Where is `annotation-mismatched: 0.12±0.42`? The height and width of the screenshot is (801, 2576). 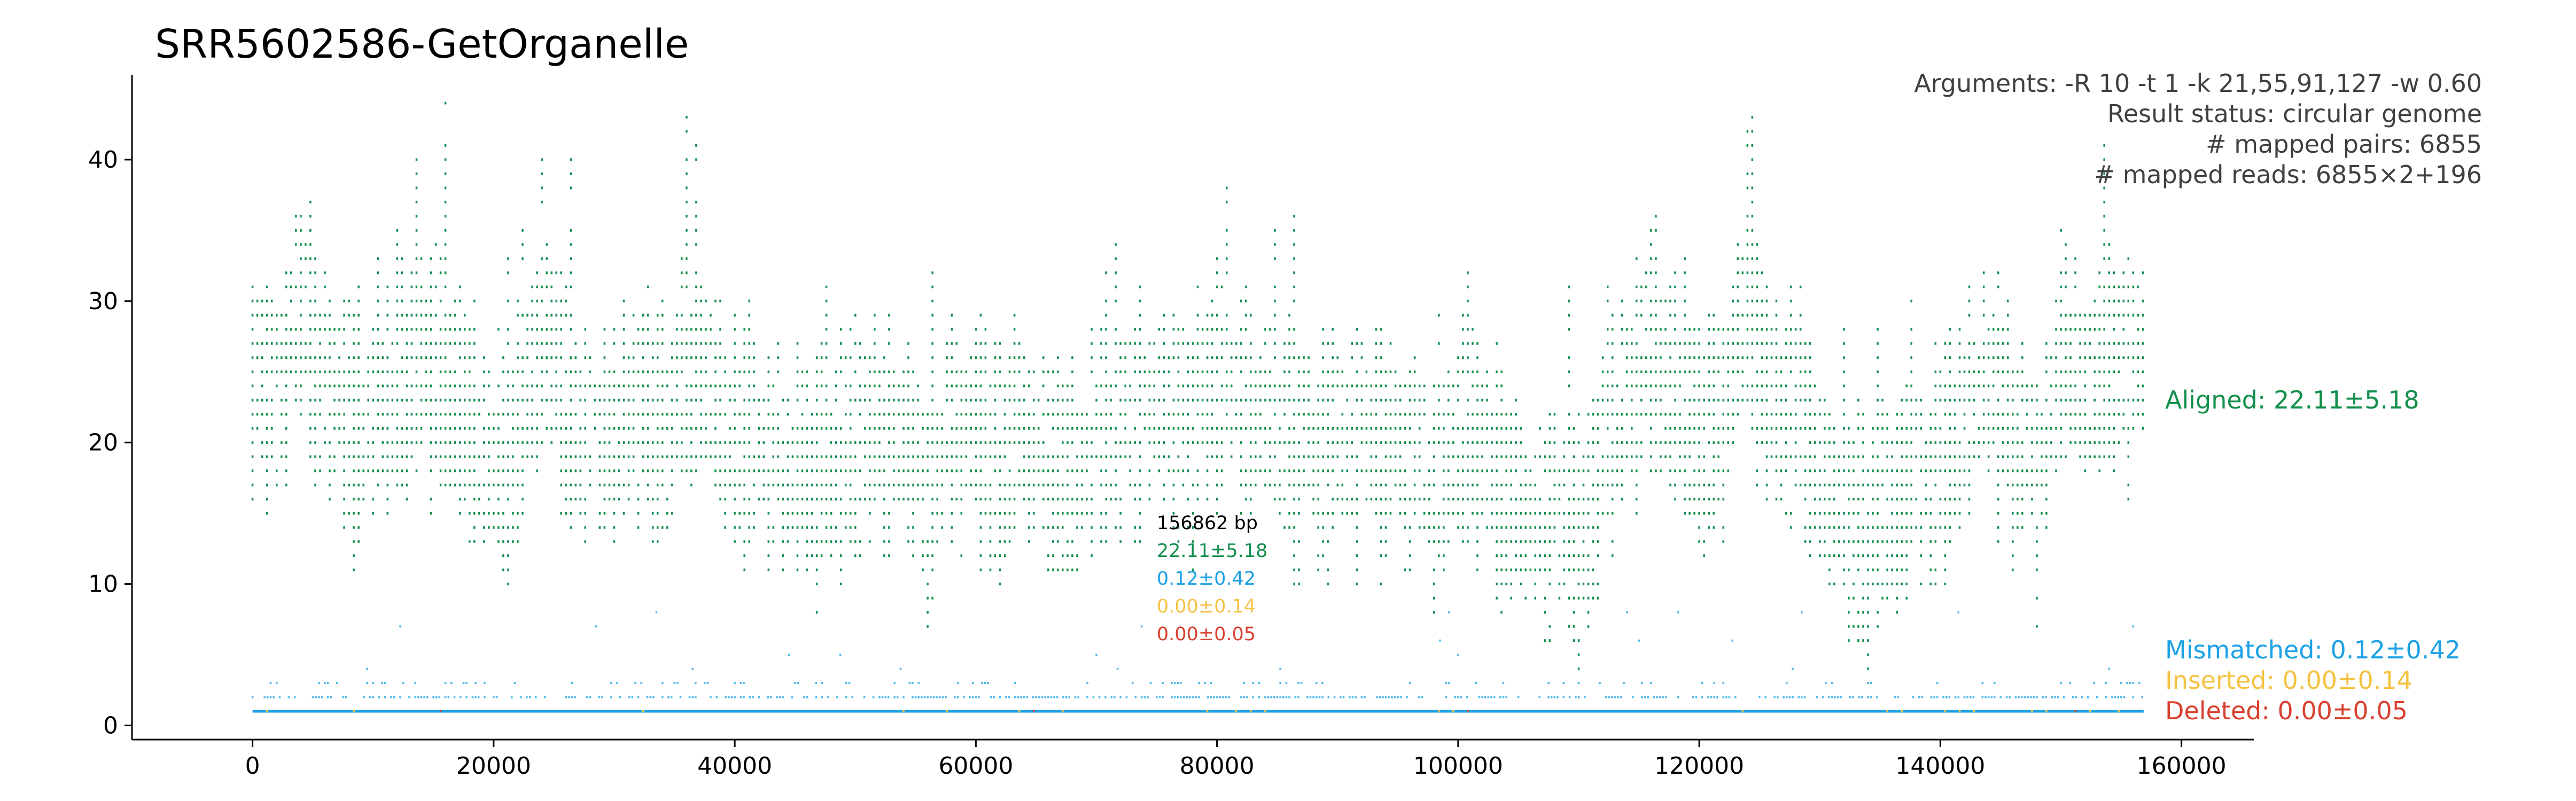 annotation-mismatched: 0.12±0.42 is located at coordinates (1206, 579).